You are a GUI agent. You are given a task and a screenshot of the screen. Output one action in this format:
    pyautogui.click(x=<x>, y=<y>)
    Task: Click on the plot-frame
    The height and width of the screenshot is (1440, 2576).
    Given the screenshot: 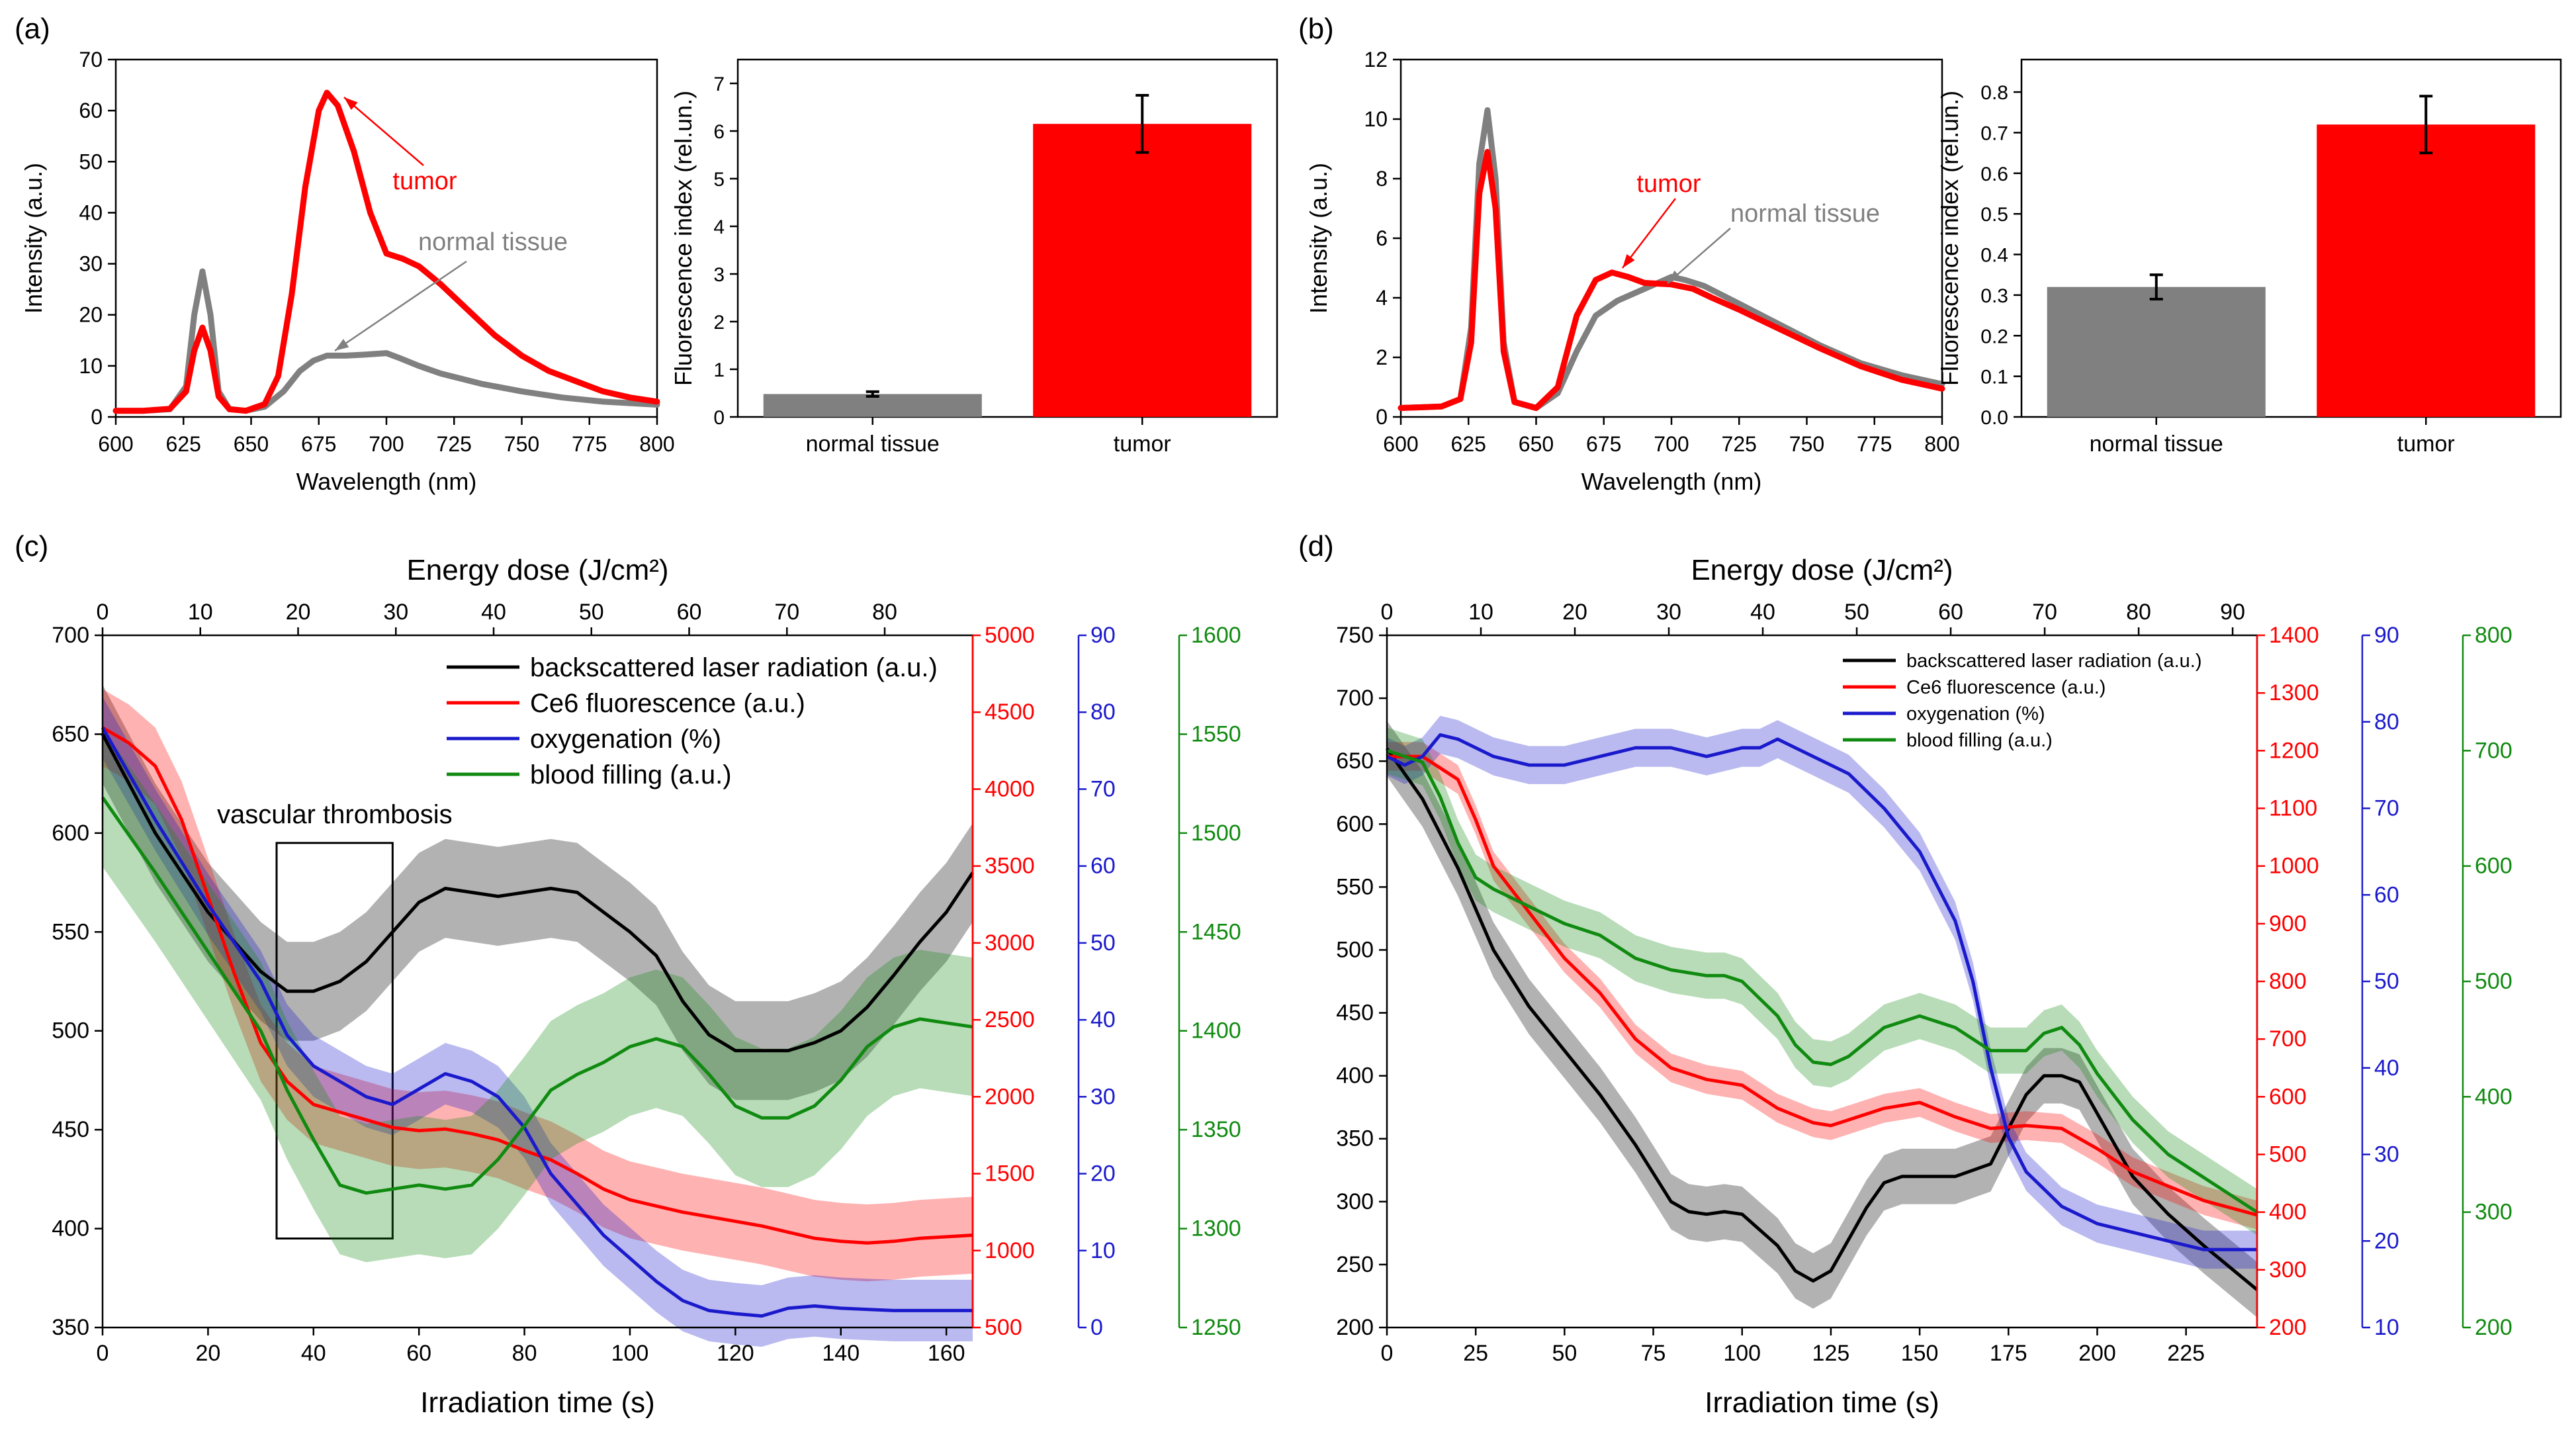 What is the action you would take?
    pyautogui.click(x=2291, y=238)
    